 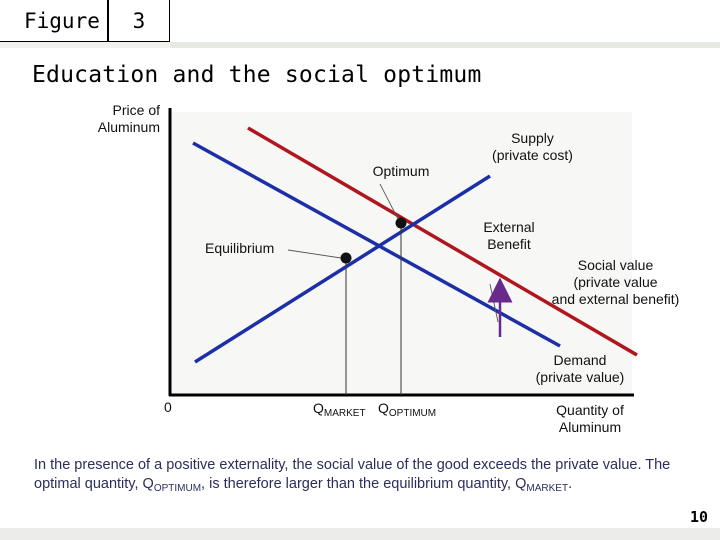 I want to click on footer-band, so click(x=360, y=534).